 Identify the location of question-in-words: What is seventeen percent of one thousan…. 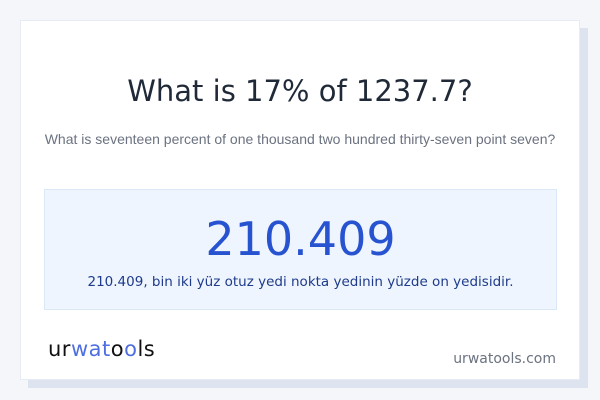
(300, 139).